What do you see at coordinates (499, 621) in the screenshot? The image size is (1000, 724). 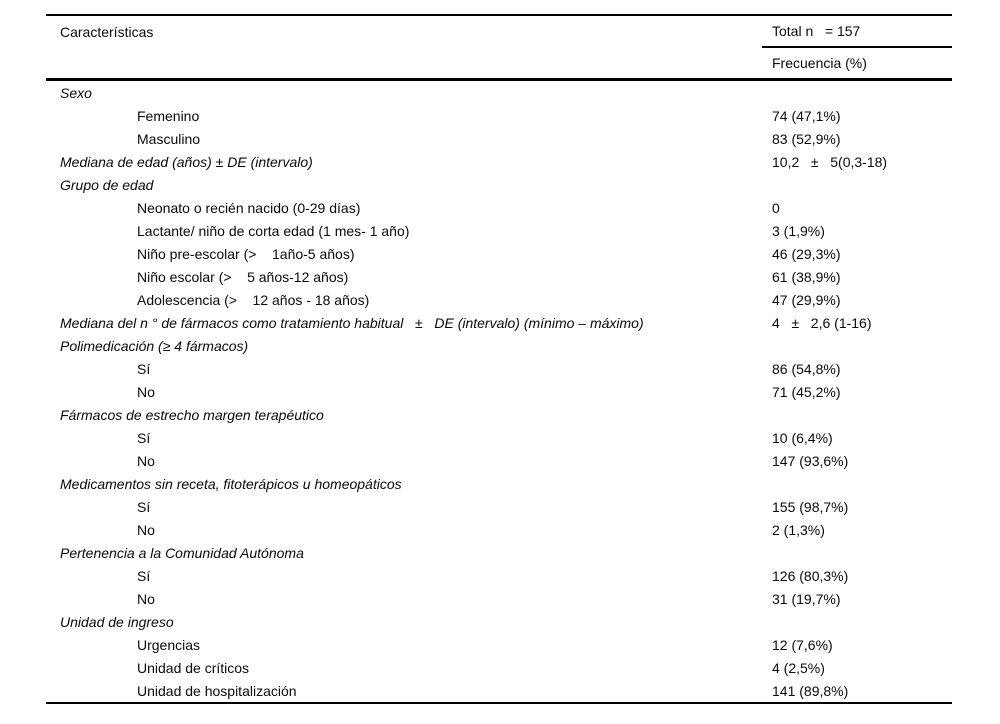 I see `table-row: Unidad de ingreso` at bounding box center [499, 621].